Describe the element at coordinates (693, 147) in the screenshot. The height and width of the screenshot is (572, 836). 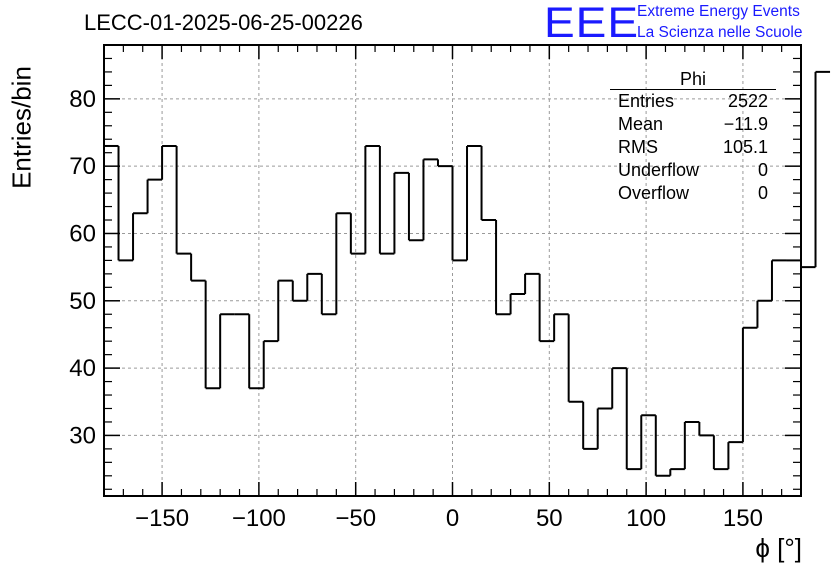
I see `stats-row-rms: RMS 105.1` at that location.